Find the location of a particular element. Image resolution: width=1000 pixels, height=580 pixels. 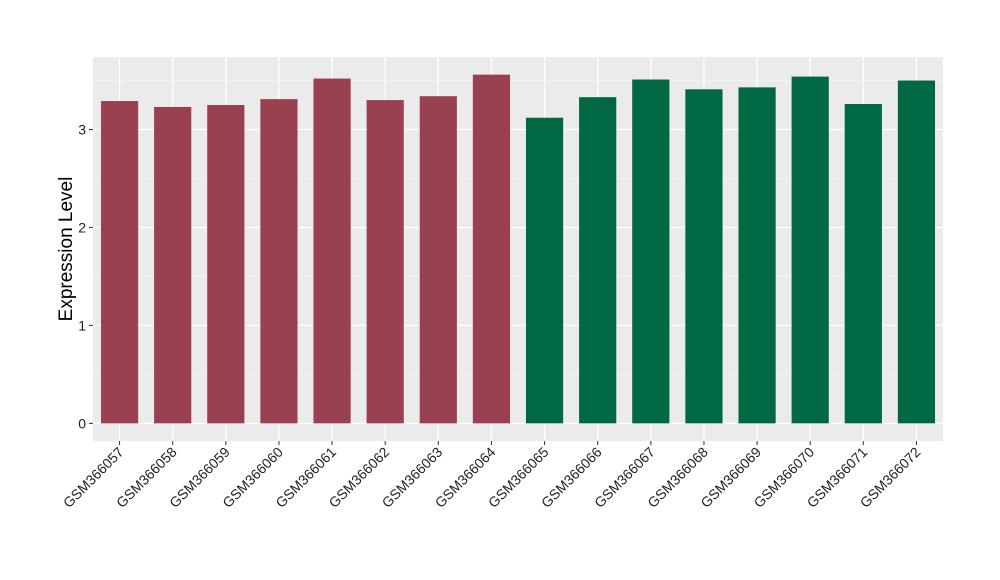

bar-GSM366061 is located at coordinates (332, 251).